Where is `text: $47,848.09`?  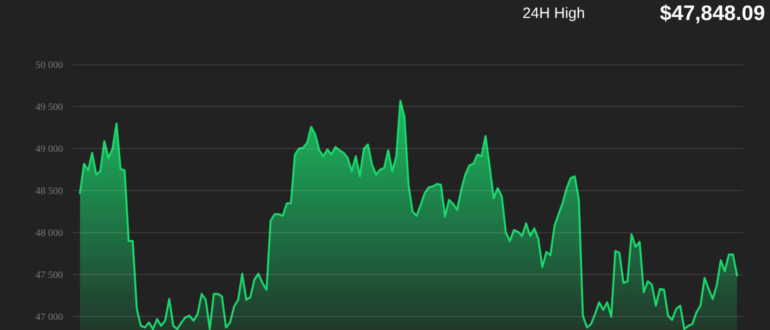
text: $47,848.09 is located at coordinates (712, 13).